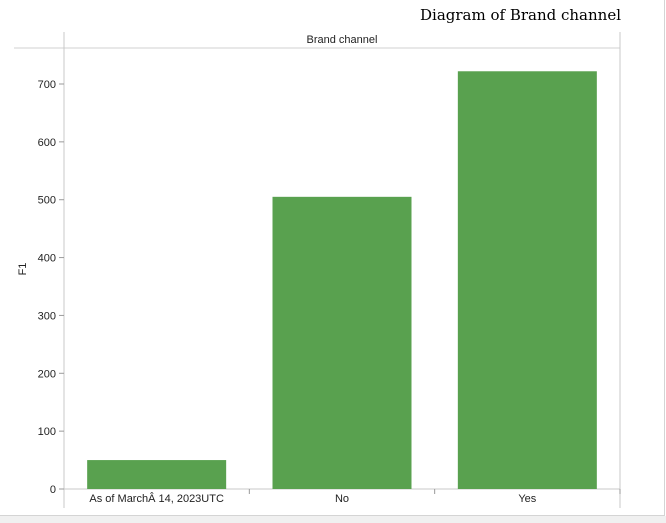 Image resolution: width=666 pixels, height=523 pixels. I want to click on x-tick-label: As of MarchÂ 14, 2023UTC, so click(156, 498).